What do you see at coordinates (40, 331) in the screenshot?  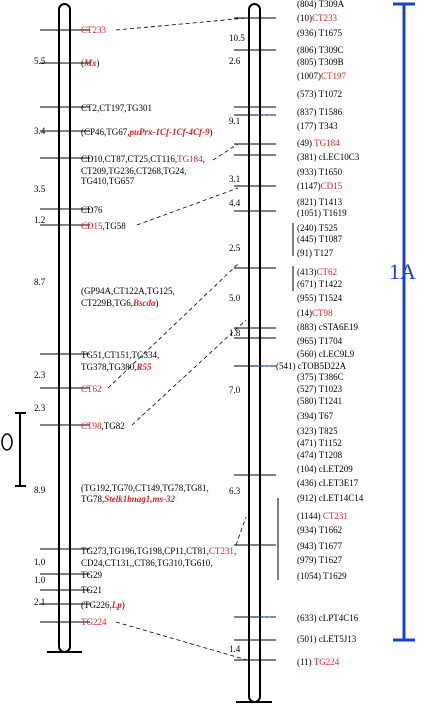 I see `left-intervals: 5.5 3.4 3.5 1.2 8.7 2.3 2.3 8.9 1.0 1.0 2.1` at bounding box center [40, 331].